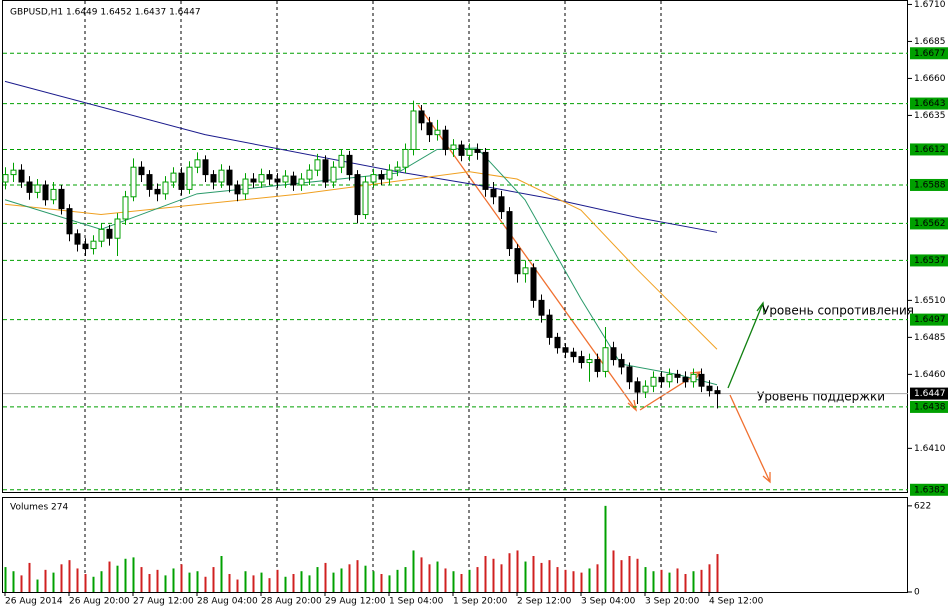 This screenshot has width=951, height=610. Describe the element at coordinates (821, 397) in the screenshot. I see `annotation: Уровень поддержки` at that location.